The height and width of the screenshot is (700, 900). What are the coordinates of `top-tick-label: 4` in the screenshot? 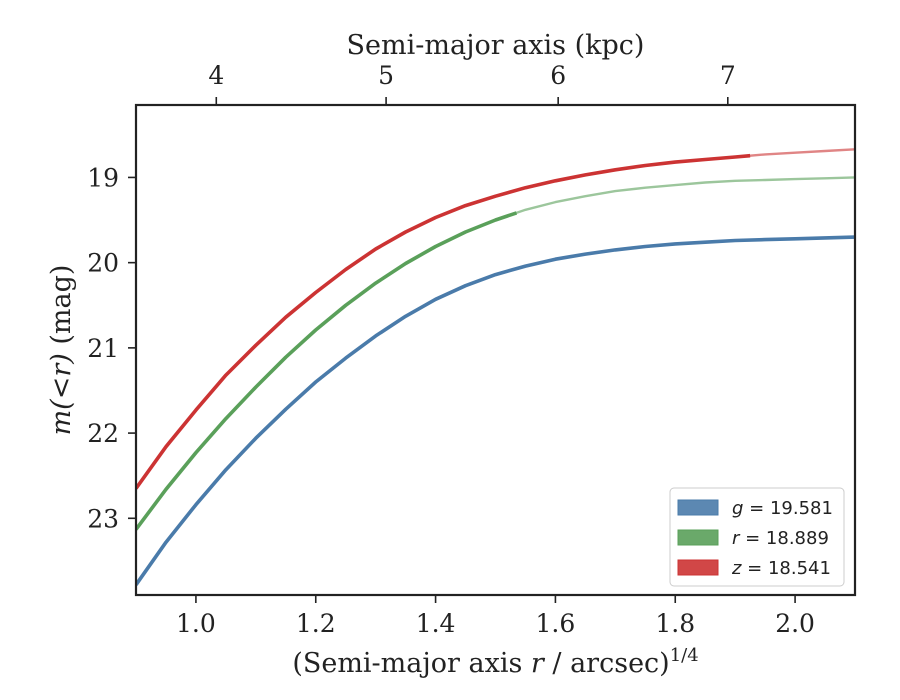 It's located at (216, 75).